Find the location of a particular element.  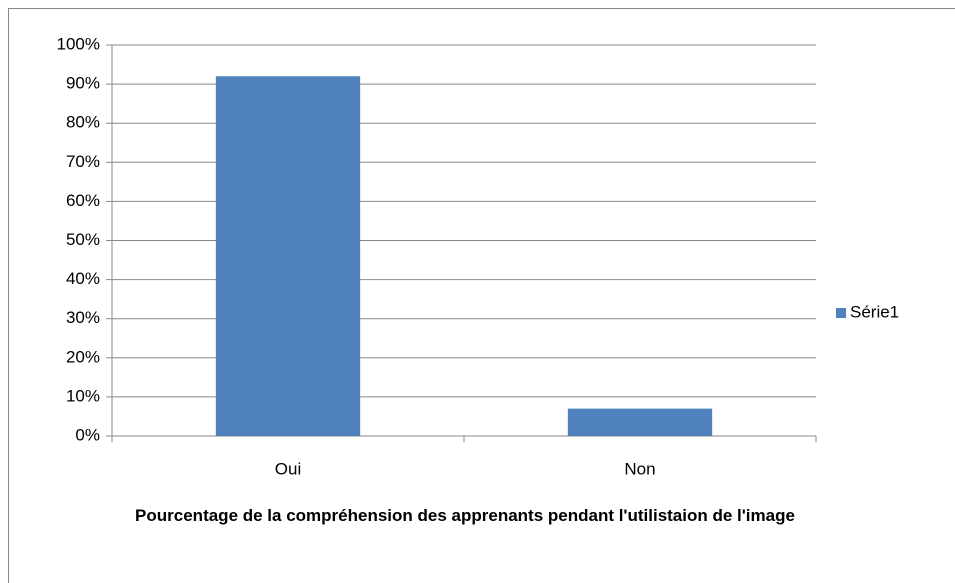

y-tick-label: 90% is located at coordinates (83, 83).